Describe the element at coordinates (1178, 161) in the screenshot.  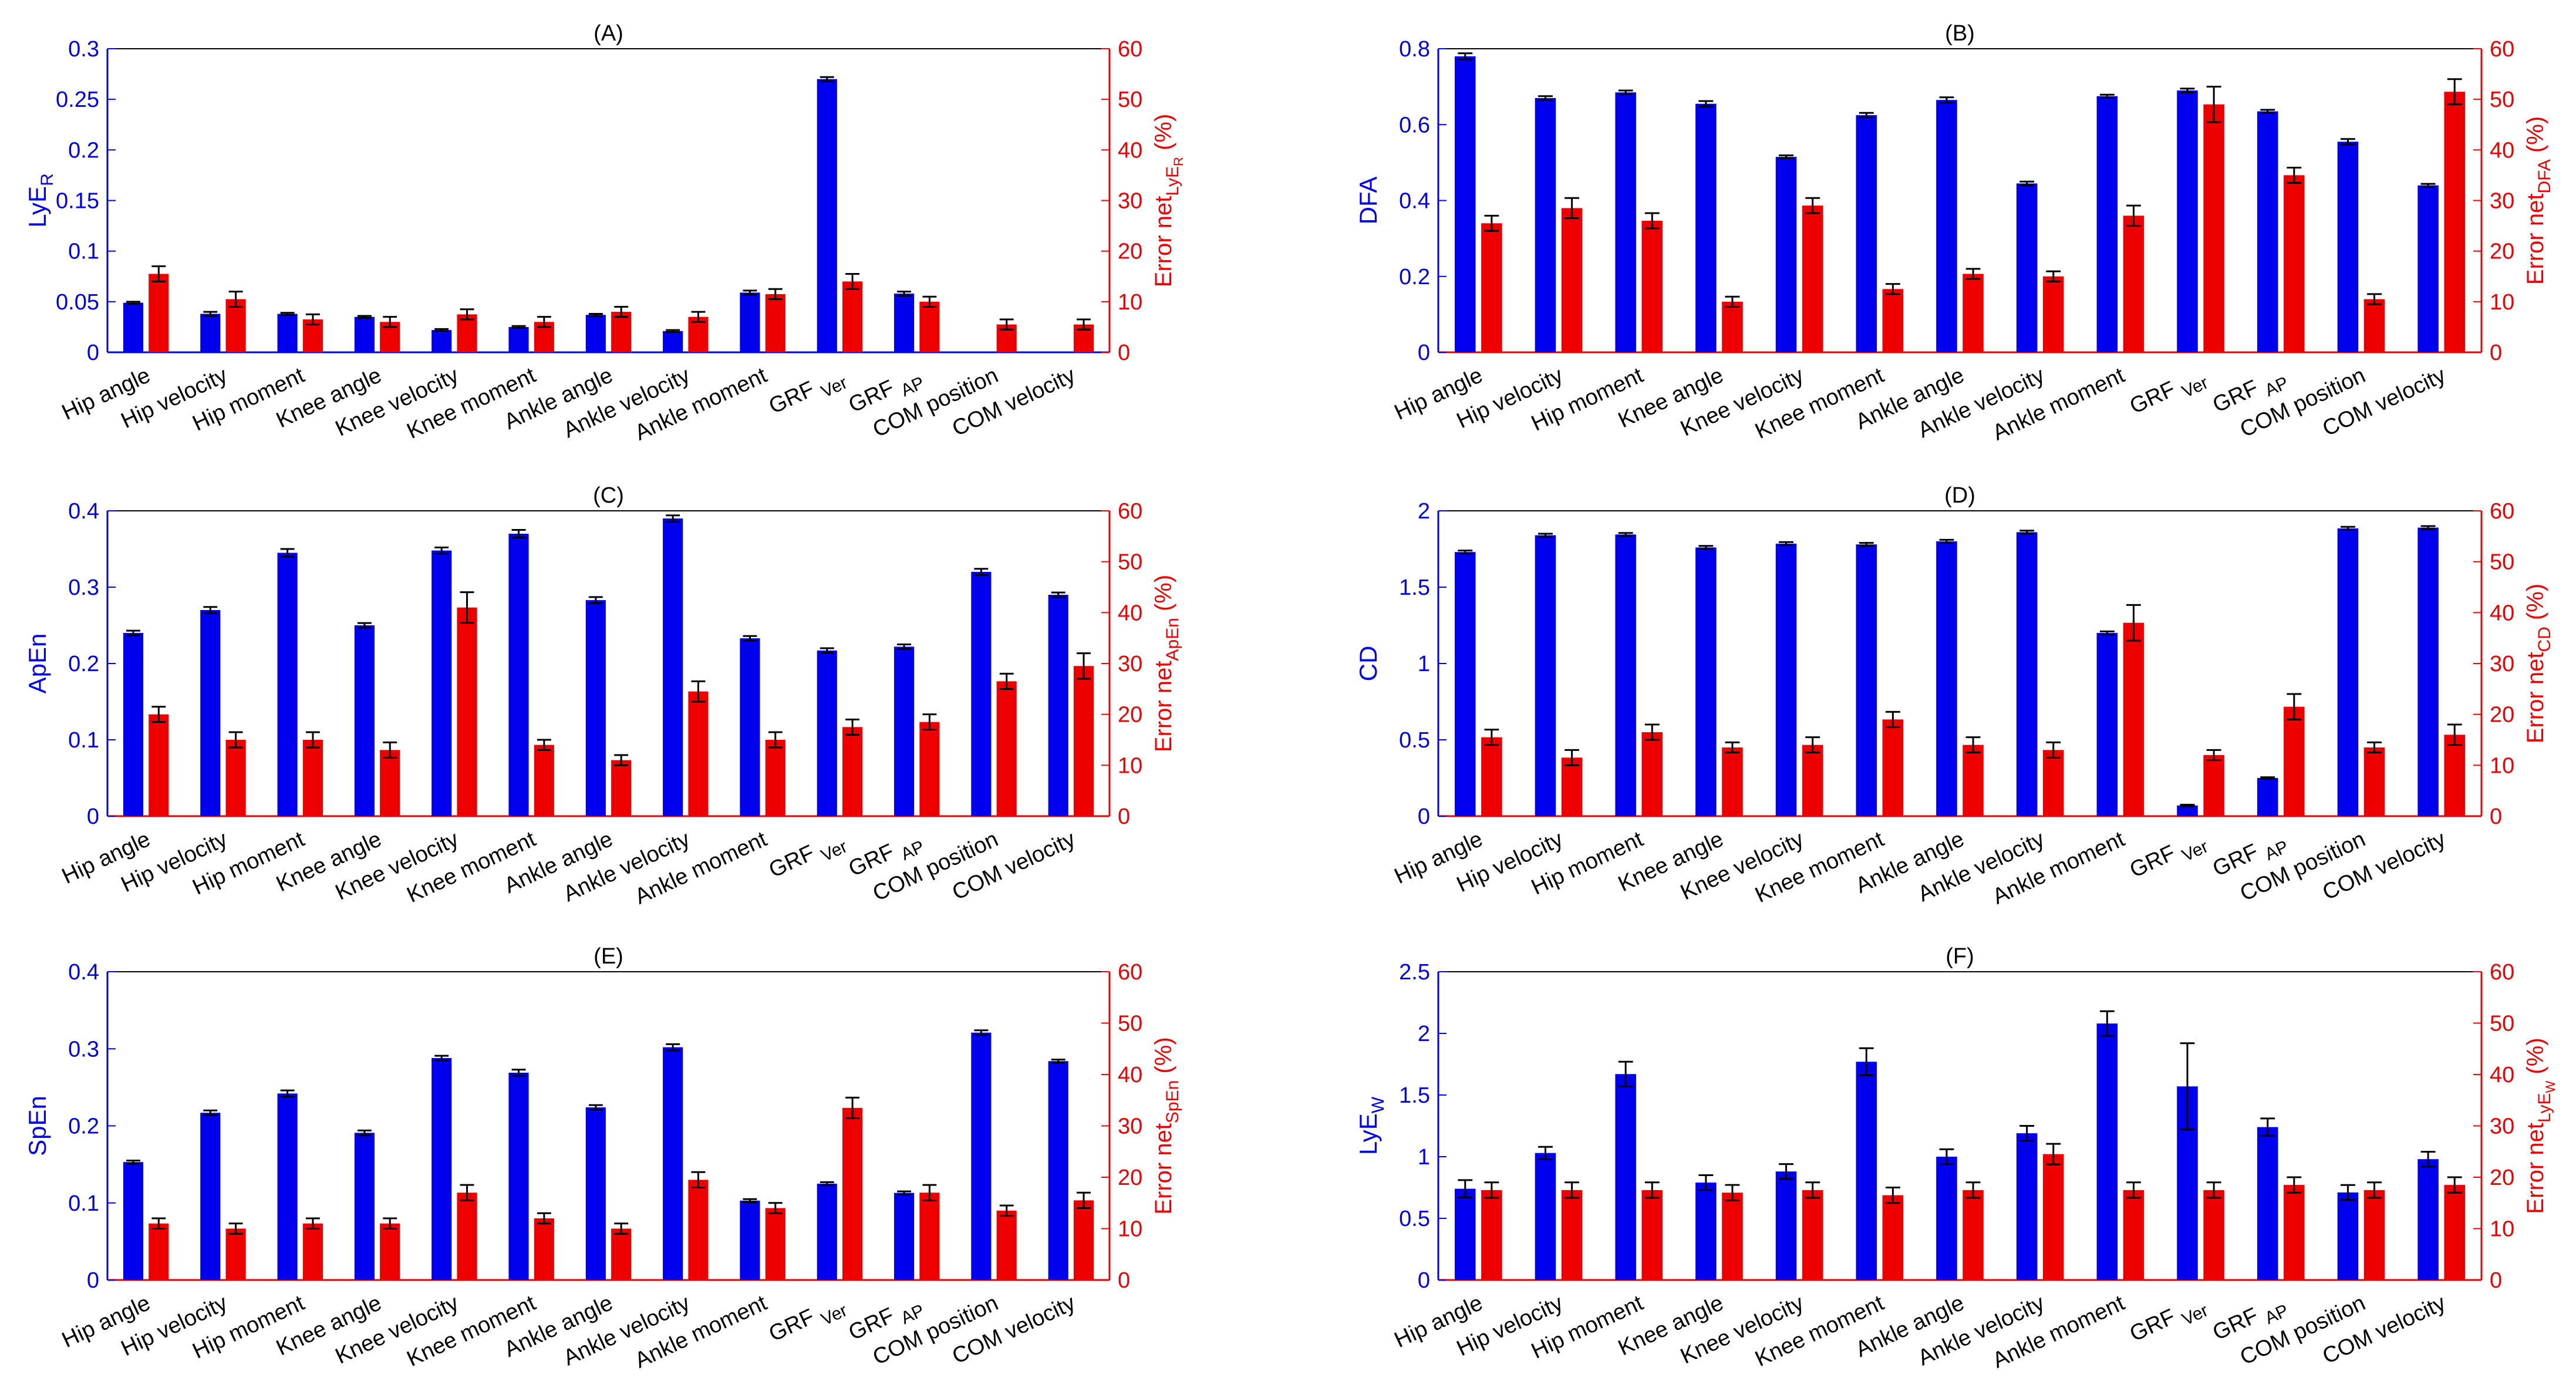
I see `y-axis-label-right-sub2: R` at that location.